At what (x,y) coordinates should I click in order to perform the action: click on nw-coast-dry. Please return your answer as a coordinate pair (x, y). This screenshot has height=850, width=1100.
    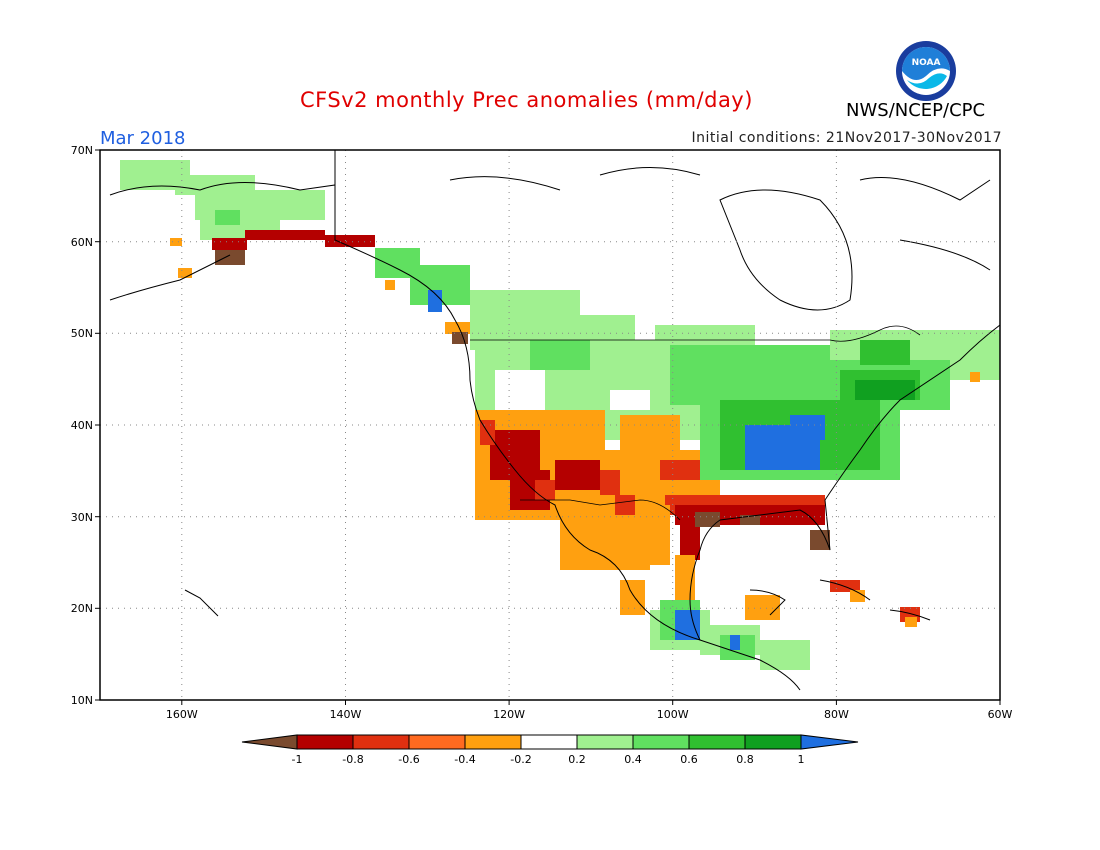
    Looking at the image, I should click on (457, 328).